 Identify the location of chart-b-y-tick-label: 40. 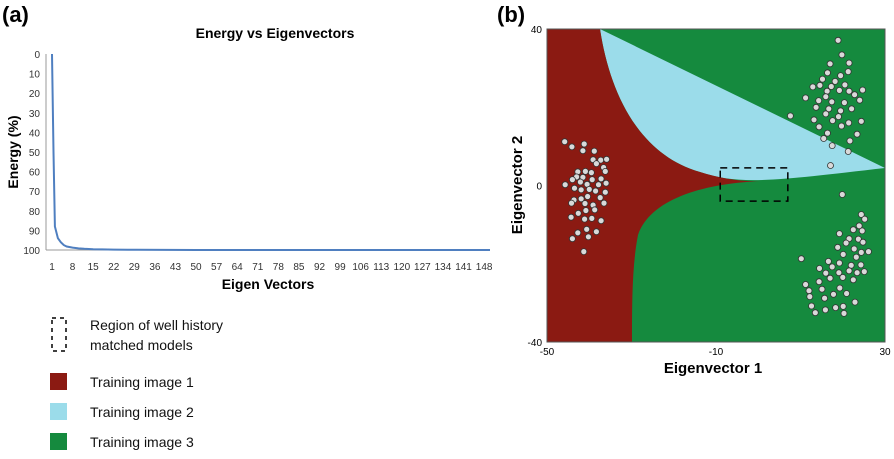
(537, 30).